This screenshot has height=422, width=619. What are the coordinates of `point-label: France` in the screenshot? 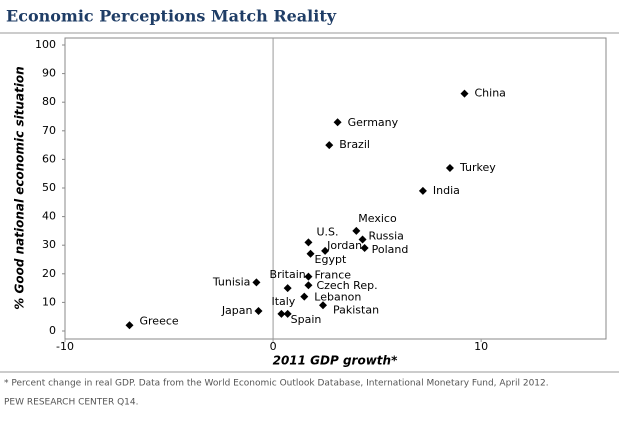 It's located at (332, 275).